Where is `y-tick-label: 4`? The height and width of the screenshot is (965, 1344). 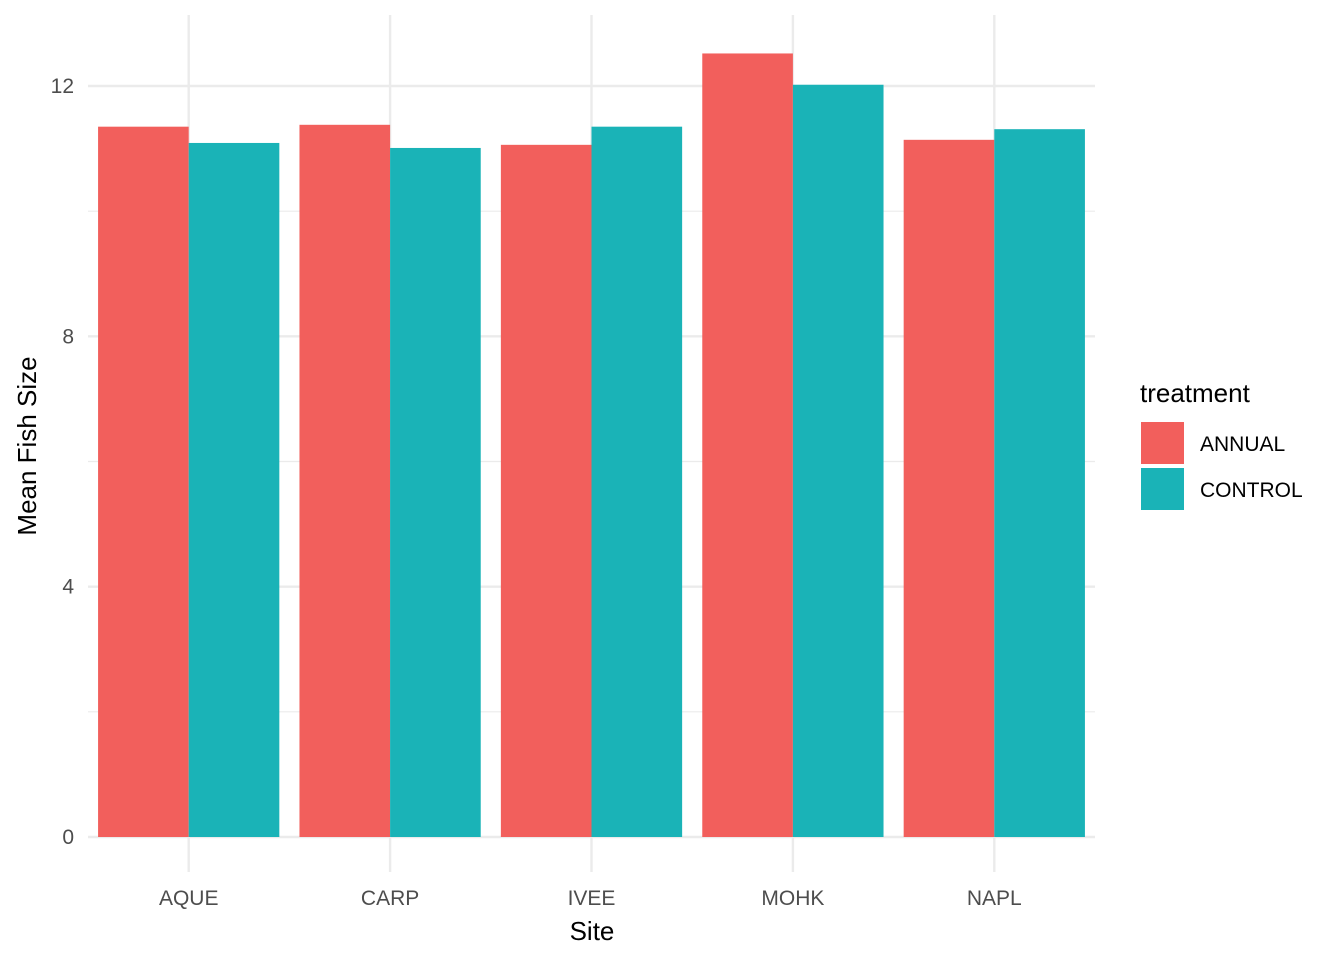
y-tick-label: 4 is located at coordinates (68, 587).